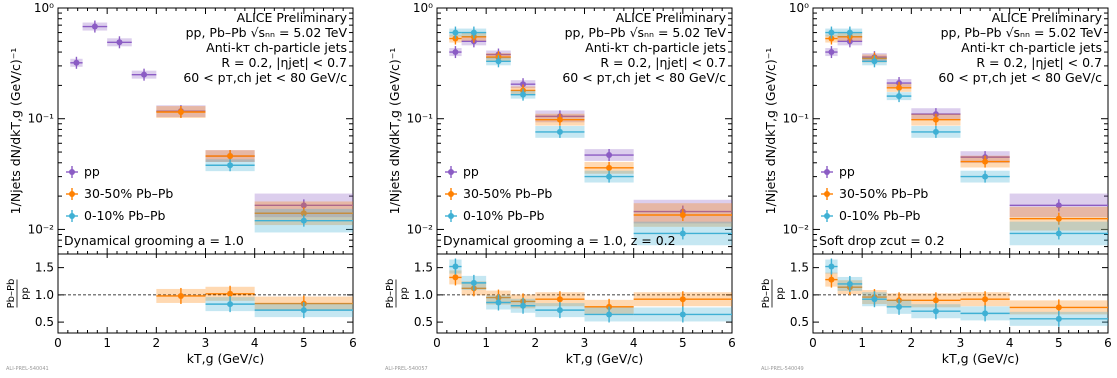 This screenshot has width=1117, height=378. Describe the element at coordinates (157, 343) in the screenshot. I see `x-tick-label: 2` at that location.